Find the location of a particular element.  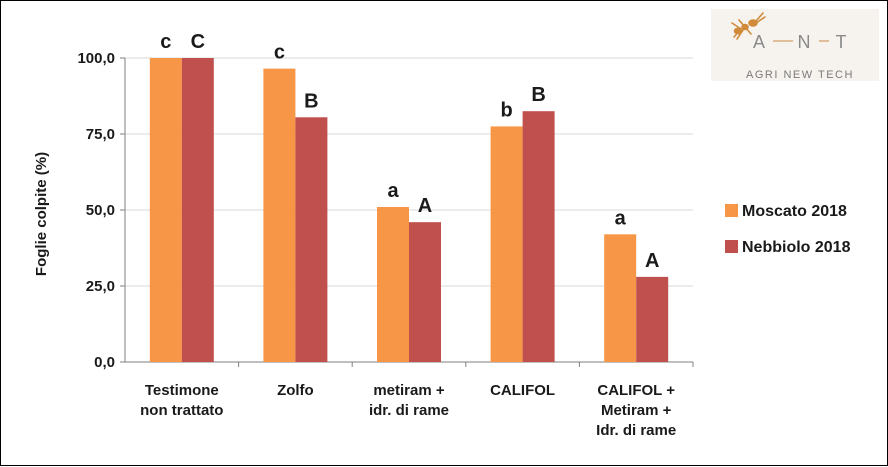

legend-label: Moscato 2018 is located at coordinates (794, 211).